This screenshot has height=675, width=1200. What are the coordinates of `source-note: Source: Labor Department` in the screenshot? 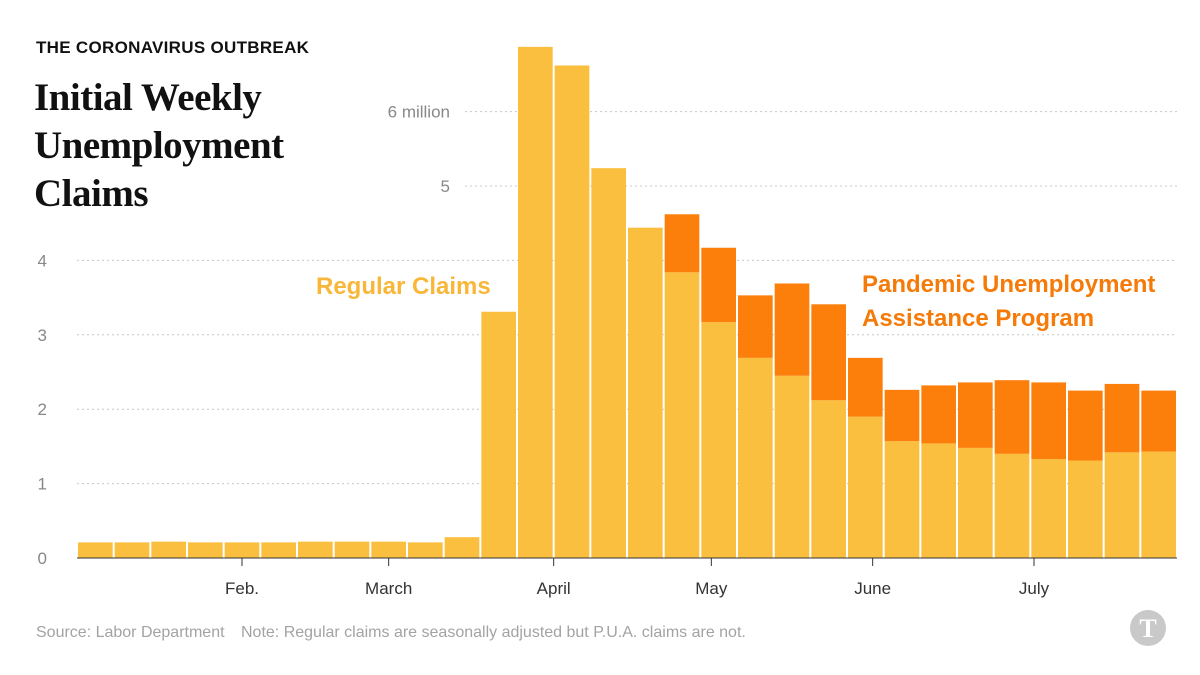 It's located at (130, 632).